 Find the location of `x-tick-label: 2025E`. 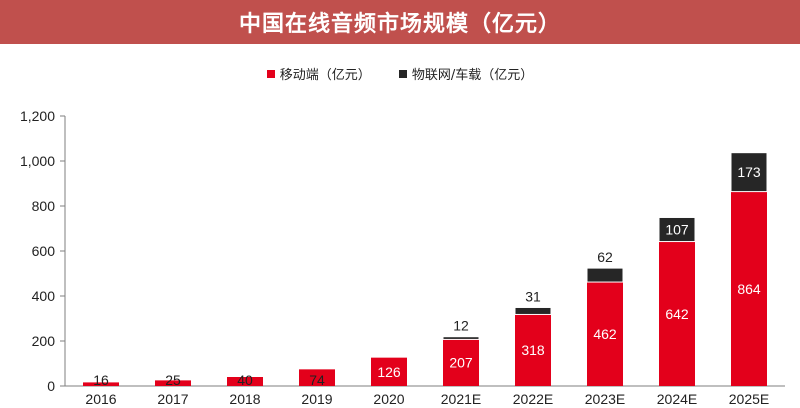

x-tick-label: 2025E is located at coordinates (749, 399).